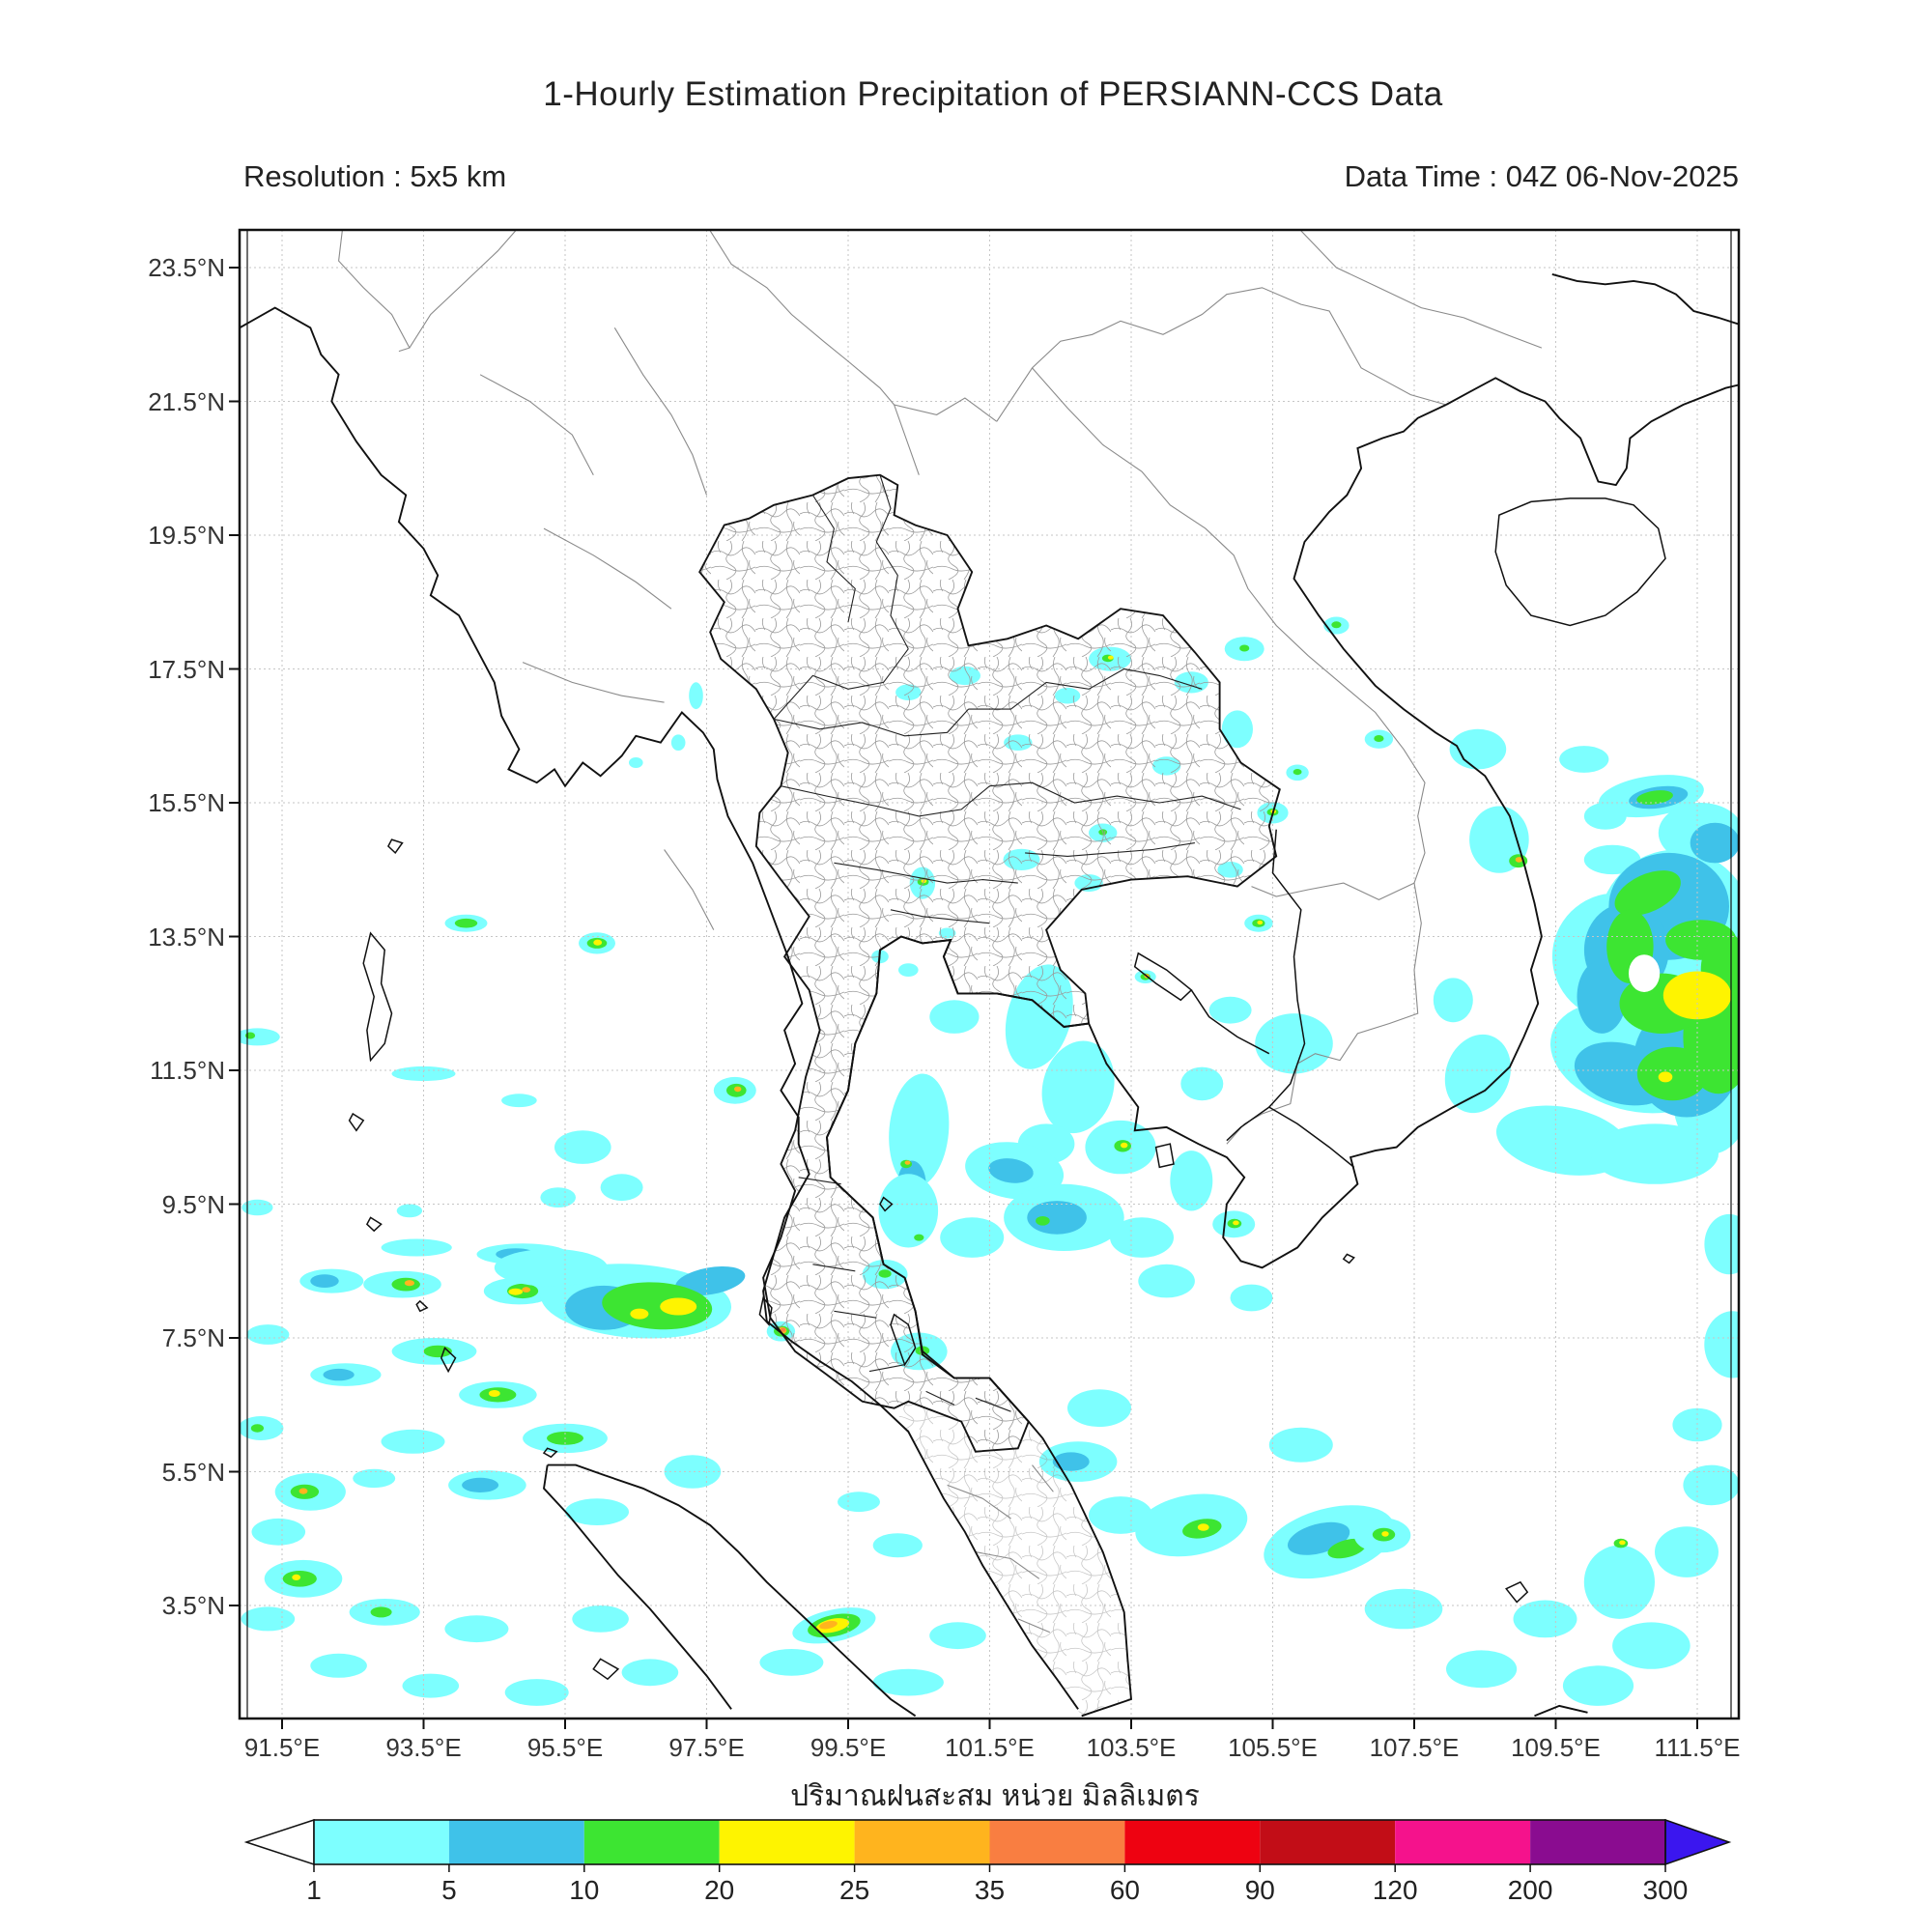 This screenshot has width=1932, height=1932. I want to click on colorbar, so click(987, 1845).